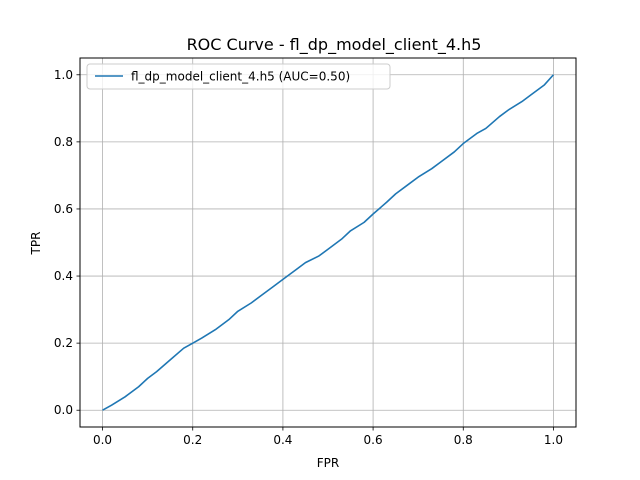  Describe the element at coordinates (63, 343) in the screenshot. I see `y-tick-label: 0.2` at that location.